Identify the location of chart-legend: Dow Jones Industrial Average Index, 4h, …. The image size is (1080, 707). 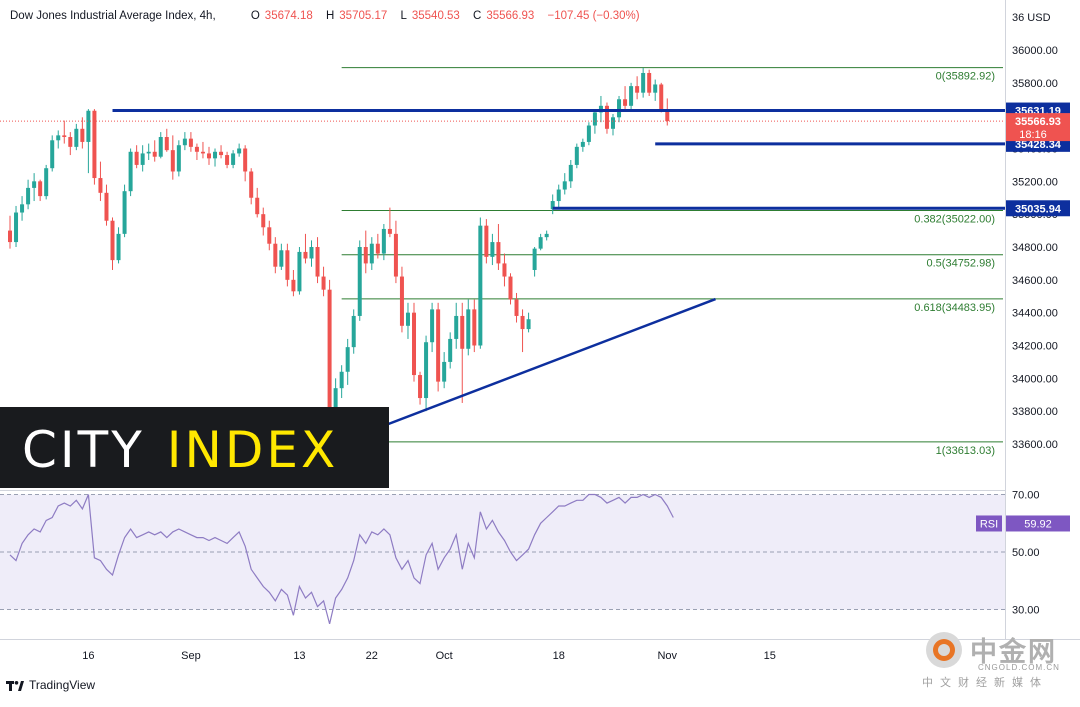
(327, 16).